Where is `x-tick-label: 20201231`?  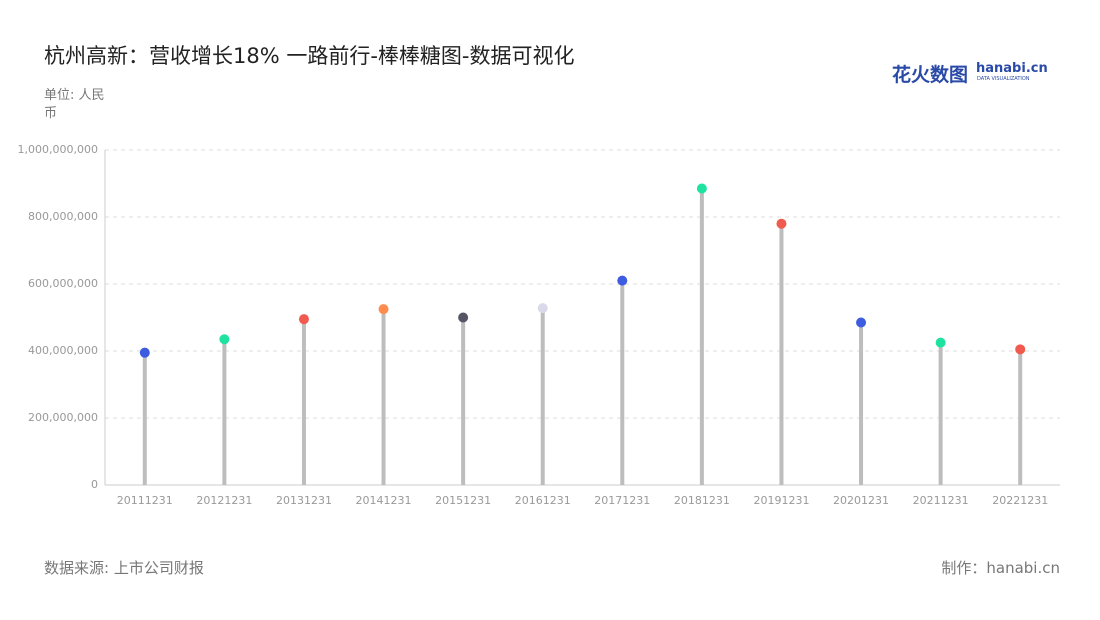 x-tick-label: 20201231 is located at coordinates (861, 500).